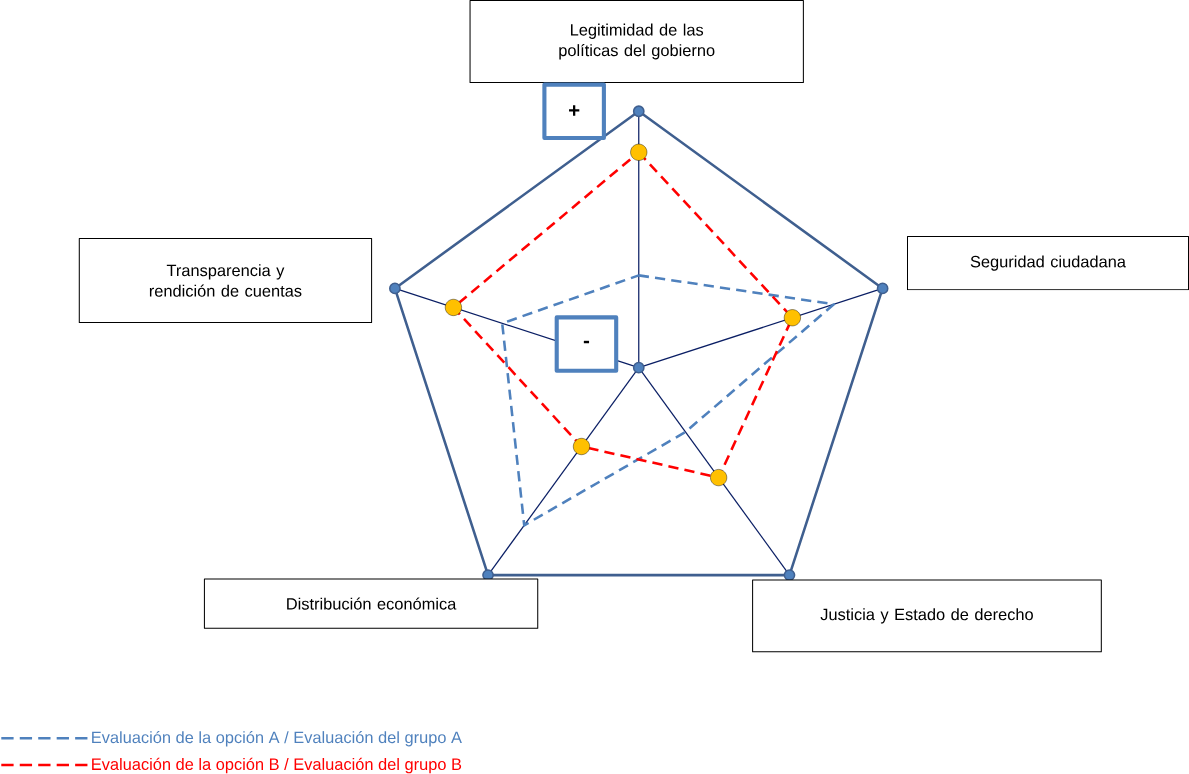 This screenshot has width=1189, height=774. I want to click on spoke-label: Transparencia y rendición de cuentas, so click(225, 280).